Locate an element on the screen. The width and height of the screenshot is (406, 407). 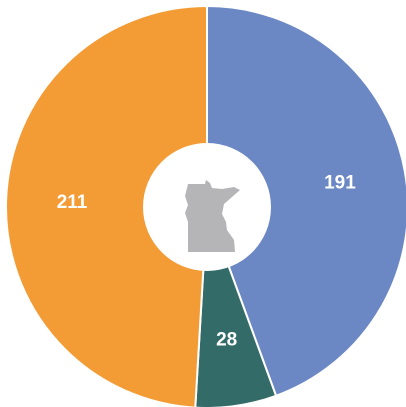
data-label: 191 is located at coordinates (340, 182).